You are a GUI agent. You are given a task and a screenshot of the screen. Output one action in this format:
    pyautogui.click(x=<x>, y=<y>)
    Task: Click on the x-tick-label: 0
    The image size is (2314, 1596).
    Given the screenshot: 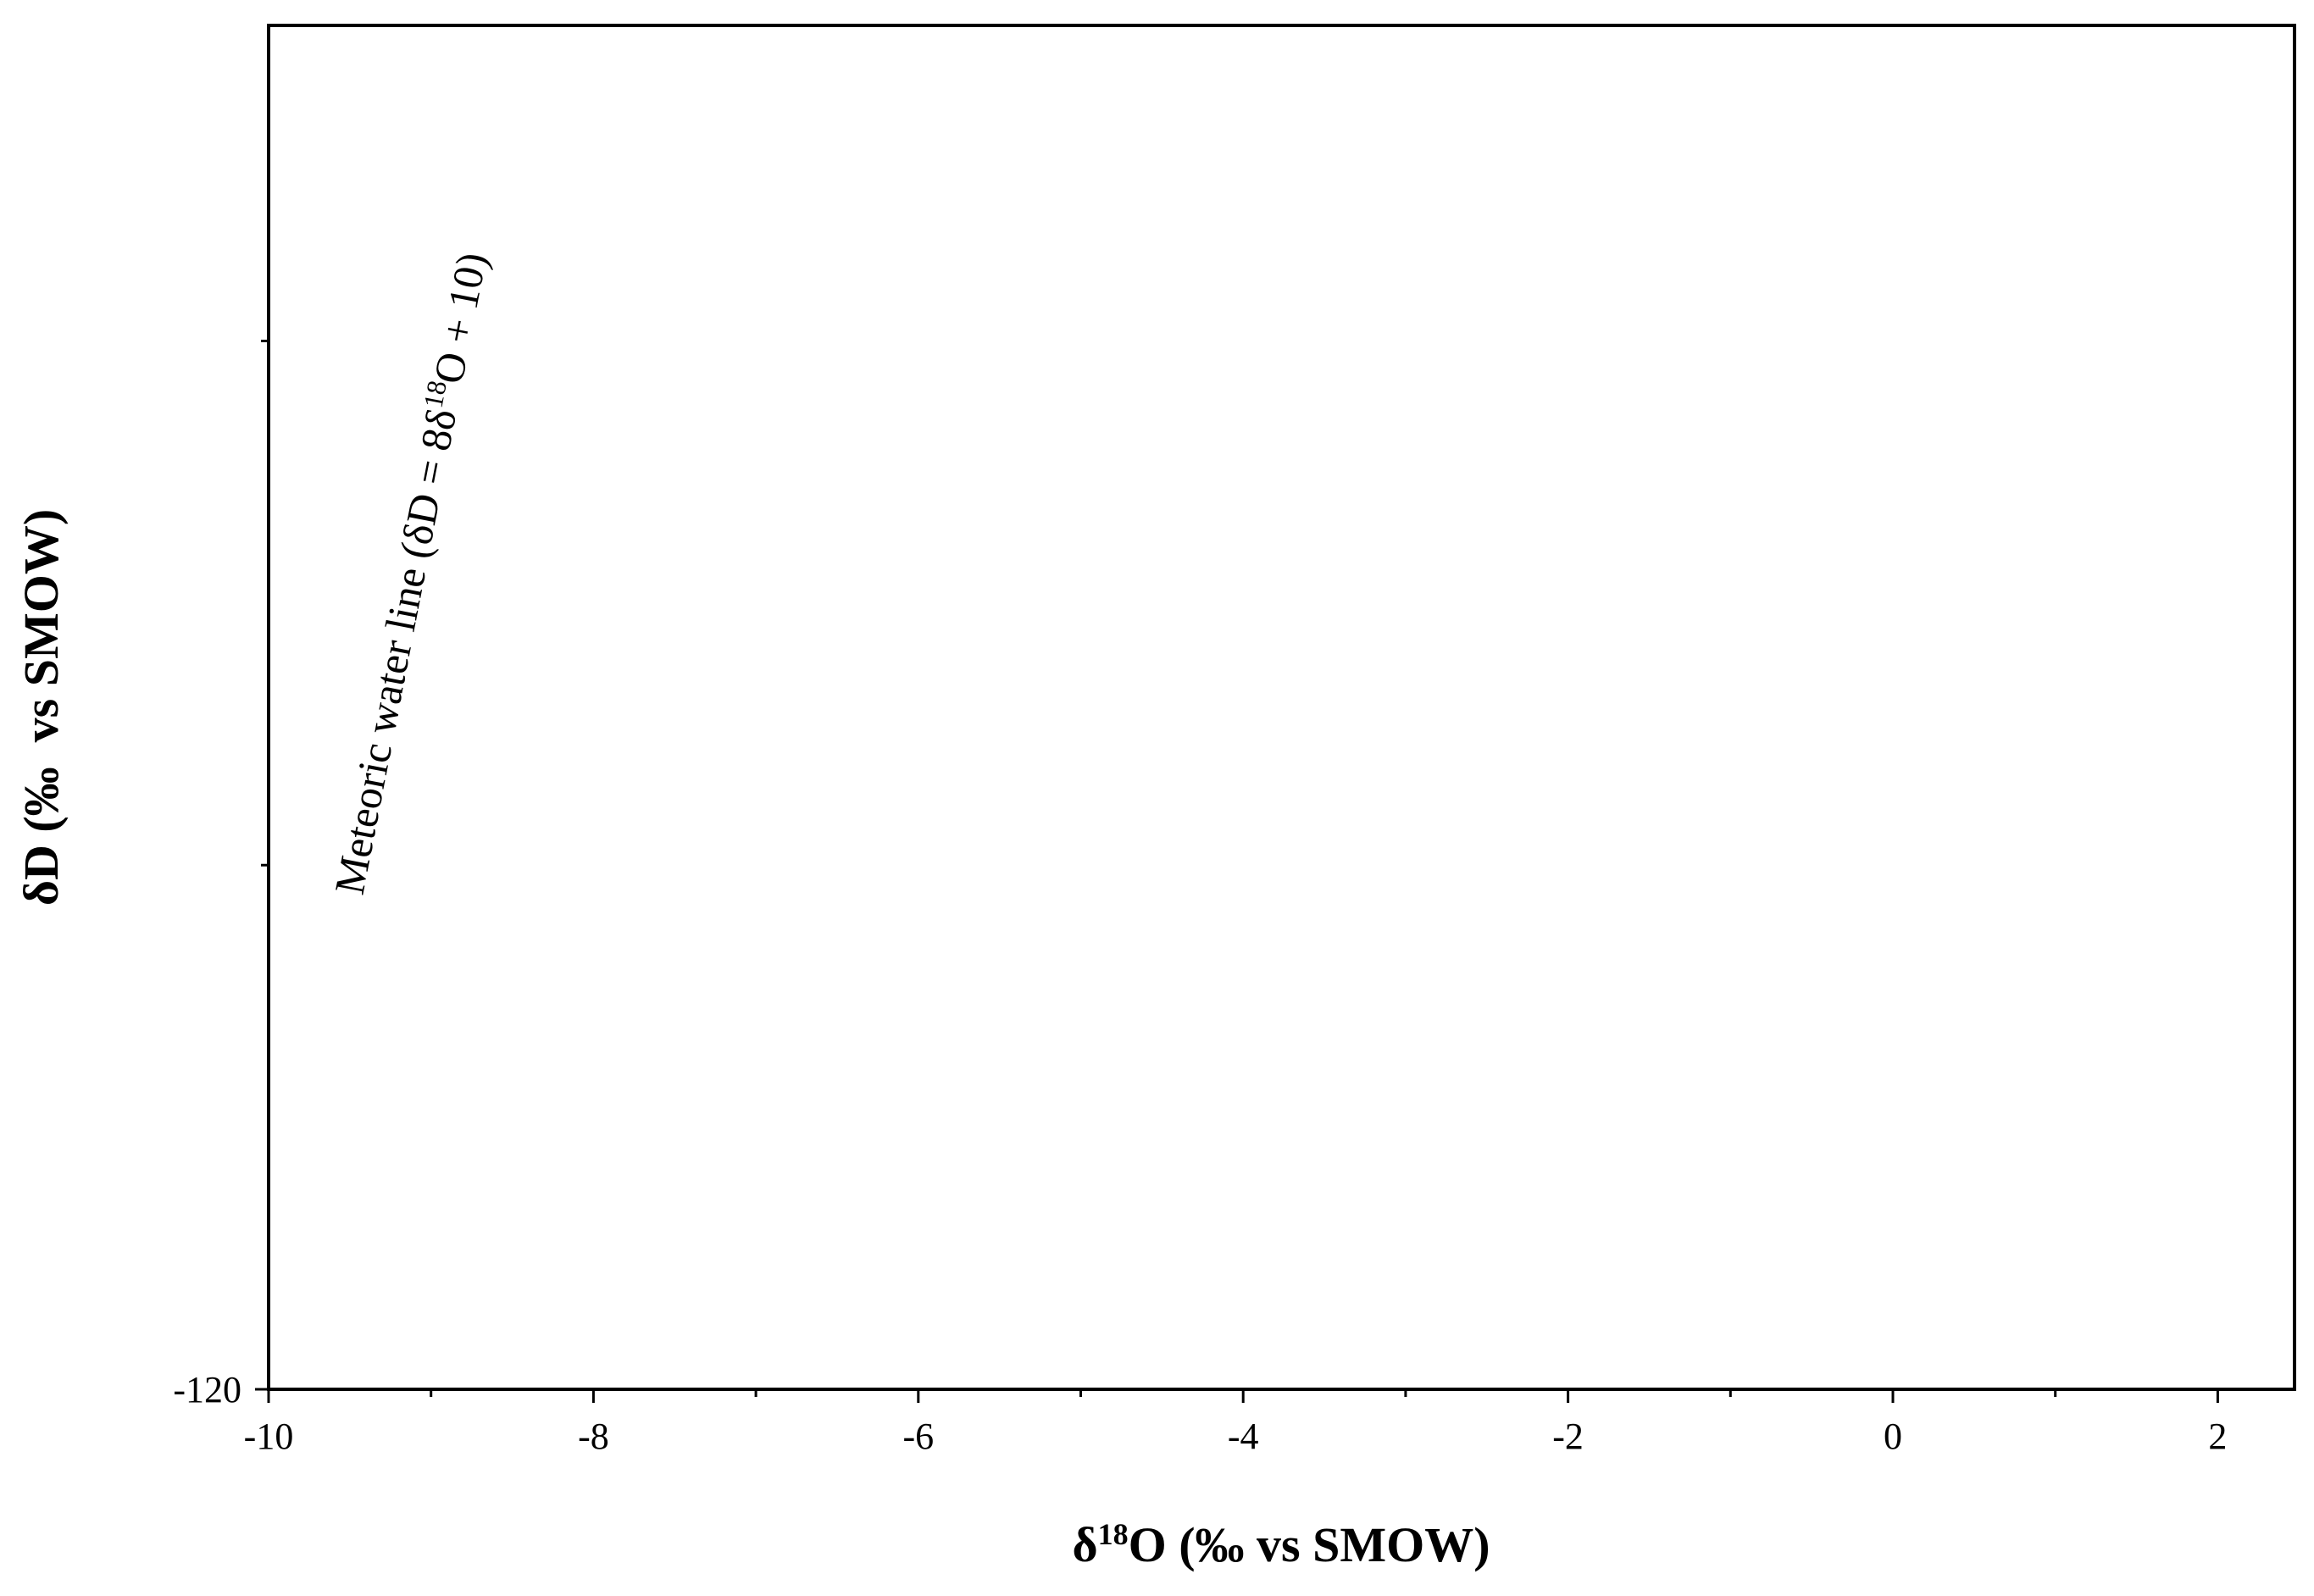 What is the action you would take?
    pyautogui.click(x=1893, y=1436)
    